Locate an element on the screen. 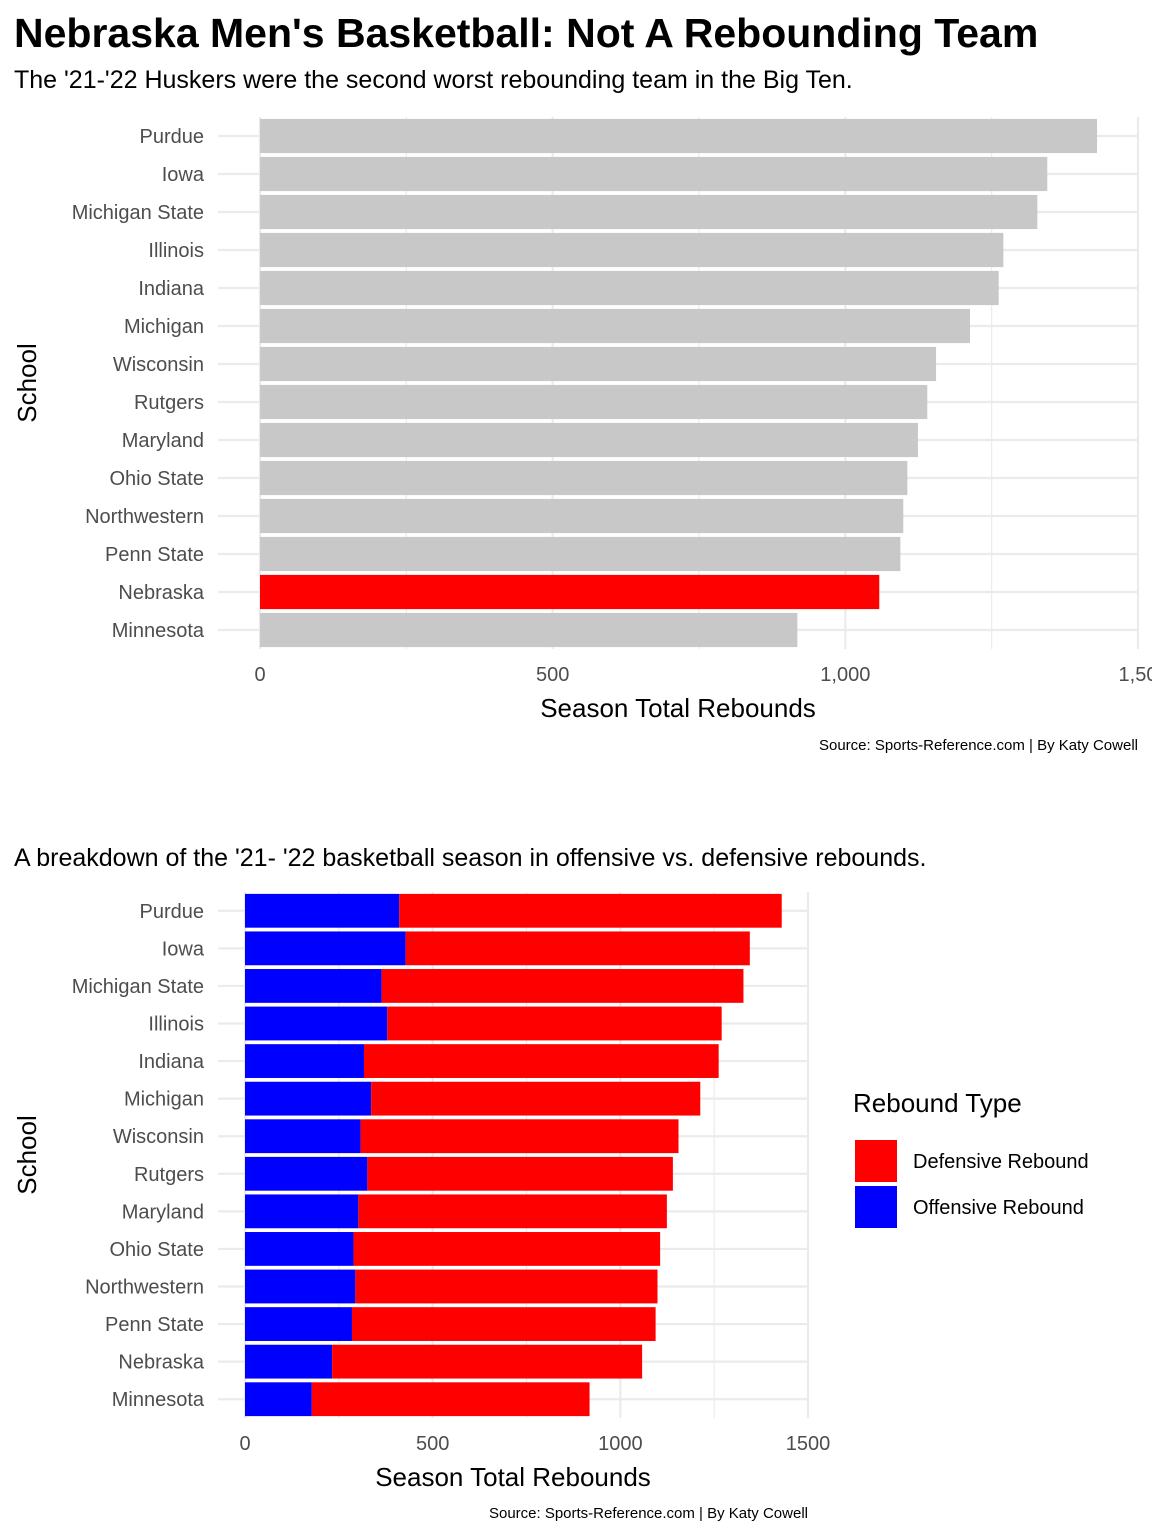 Image resolution: width=1152 pixels, height=1536 pixels. bar-penn-state-defensive-rebound is located at coordinates (503, 1324).